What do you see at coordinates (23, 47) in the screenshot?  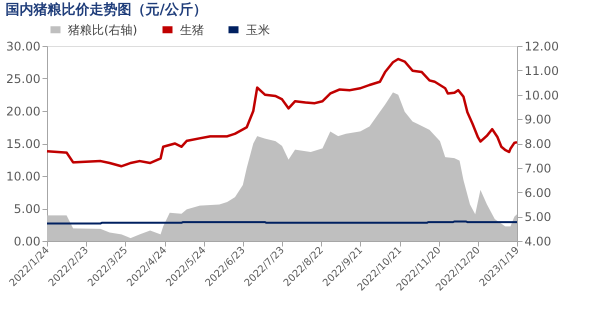 I see `y-tick-label: 30.00` at bounding box center [23, 47].